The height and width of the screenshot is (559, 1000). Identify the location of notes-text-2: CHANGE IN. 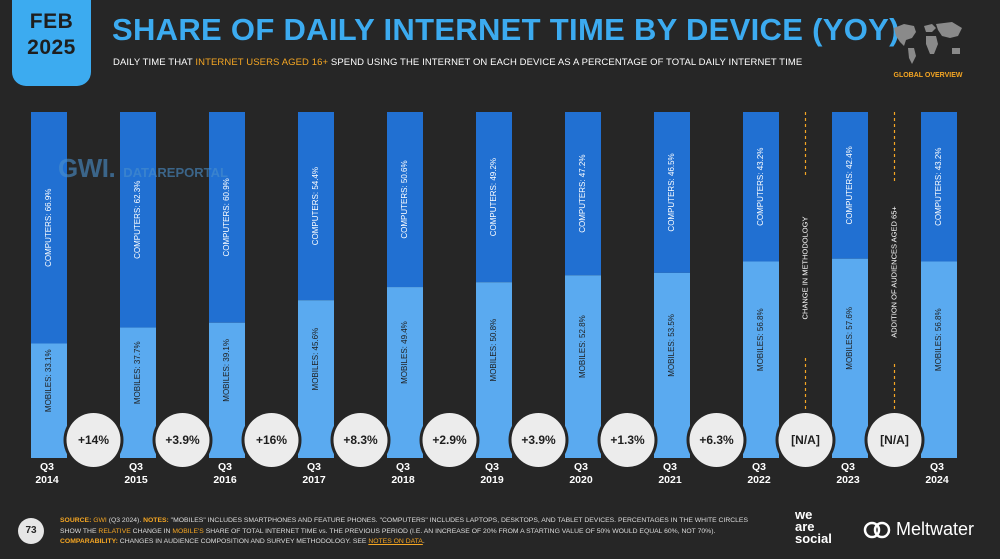
(151, 531).